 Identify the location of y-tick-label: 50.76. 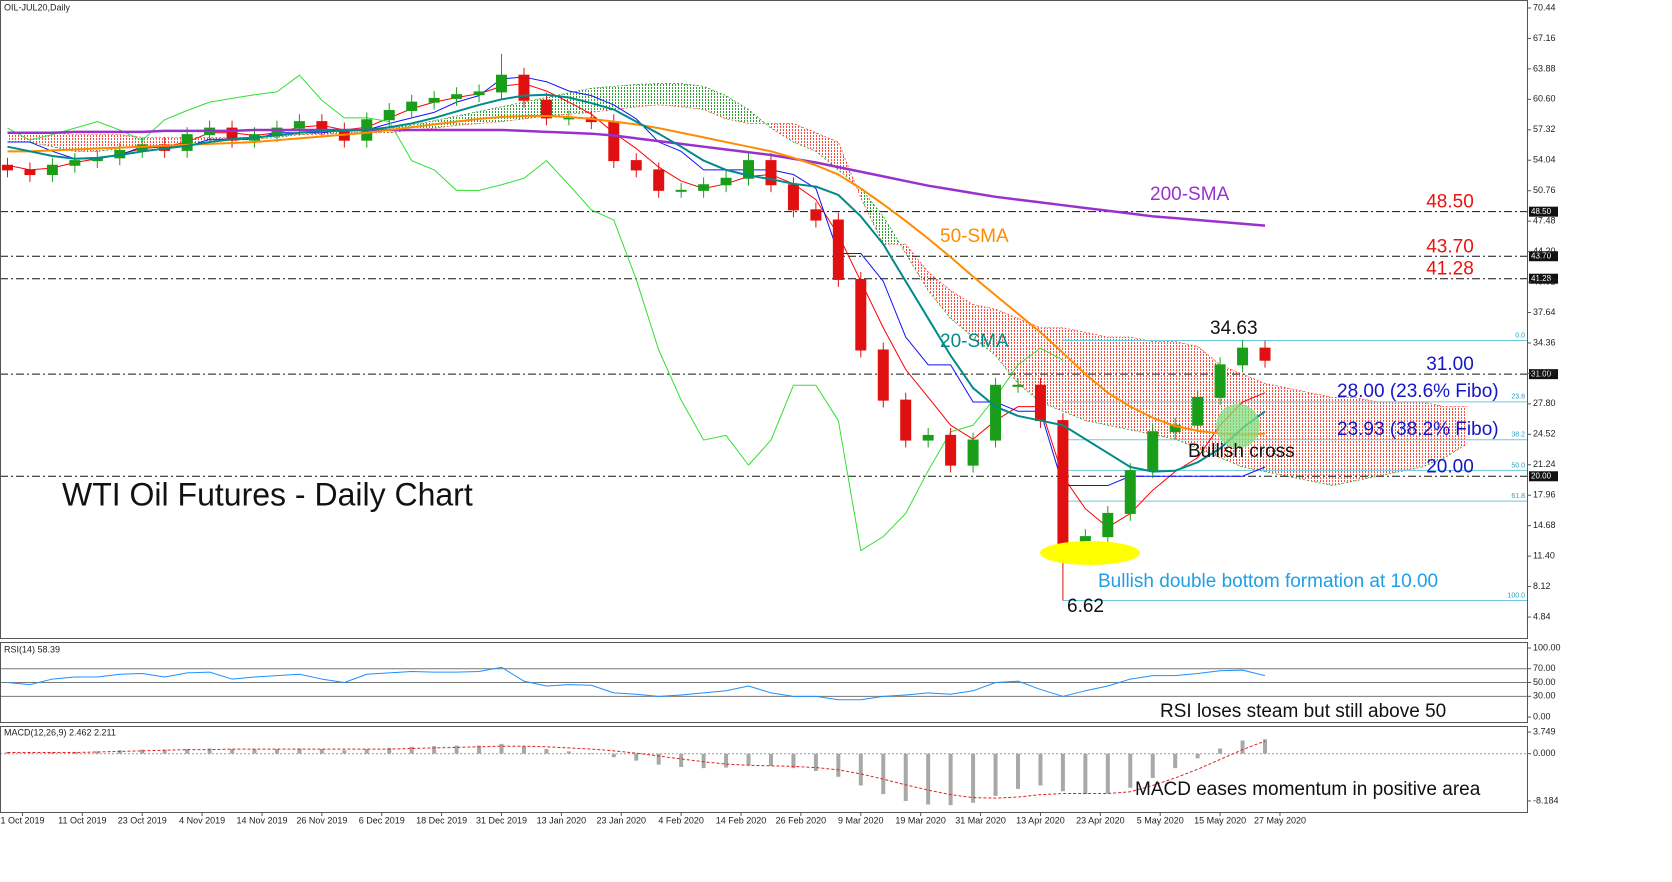
(1544, 190).